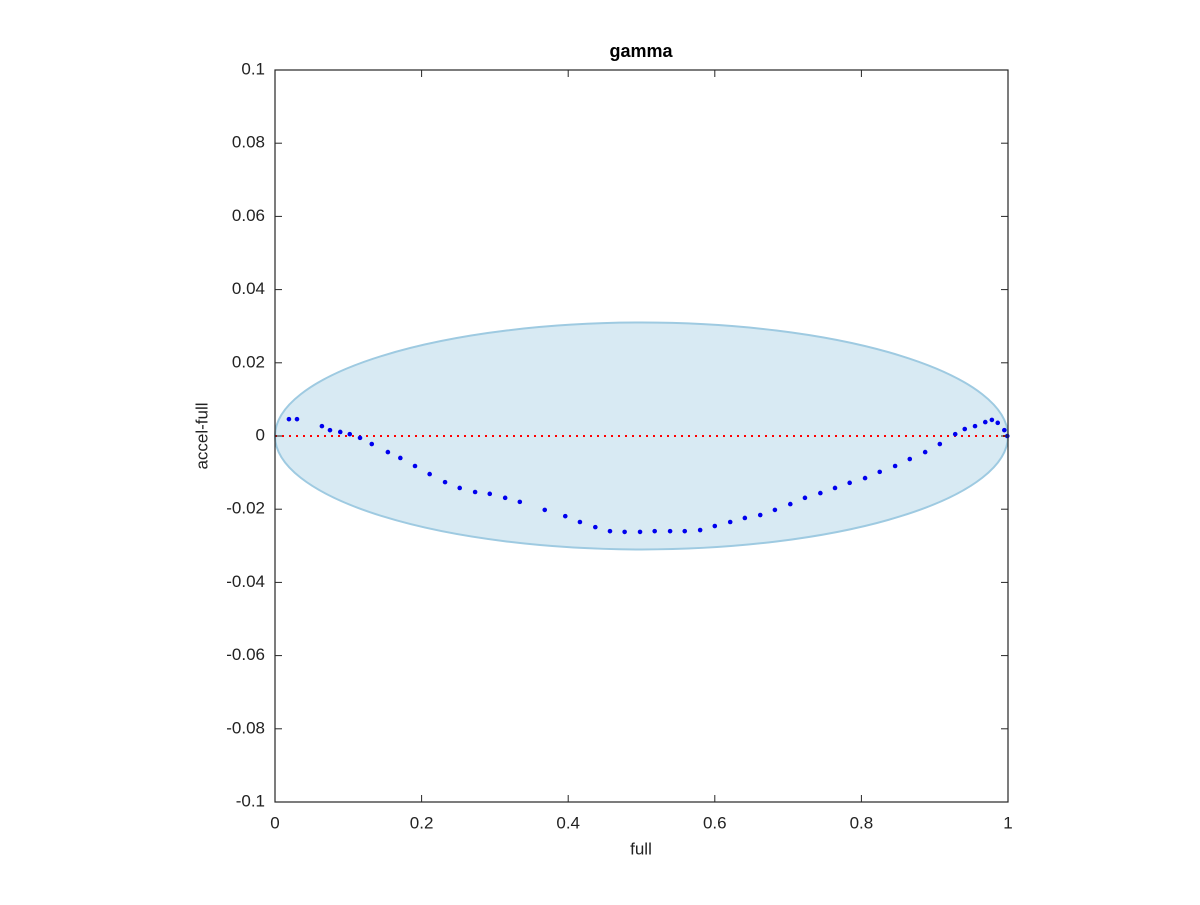  Describe the element at coordinates (641, 51) in the screenshot. I see `chart-title: gamma` at that location.